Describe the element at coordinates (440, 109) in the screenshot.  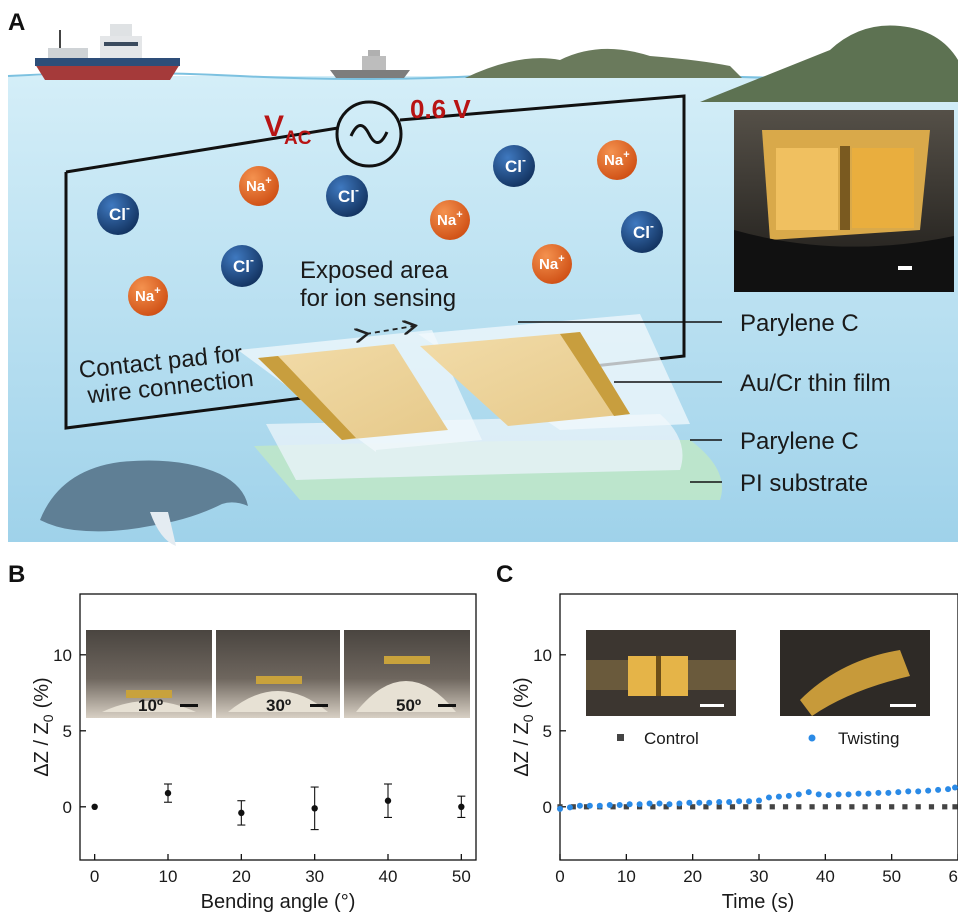
I see `voltage-label: 0.6 V` at that location.